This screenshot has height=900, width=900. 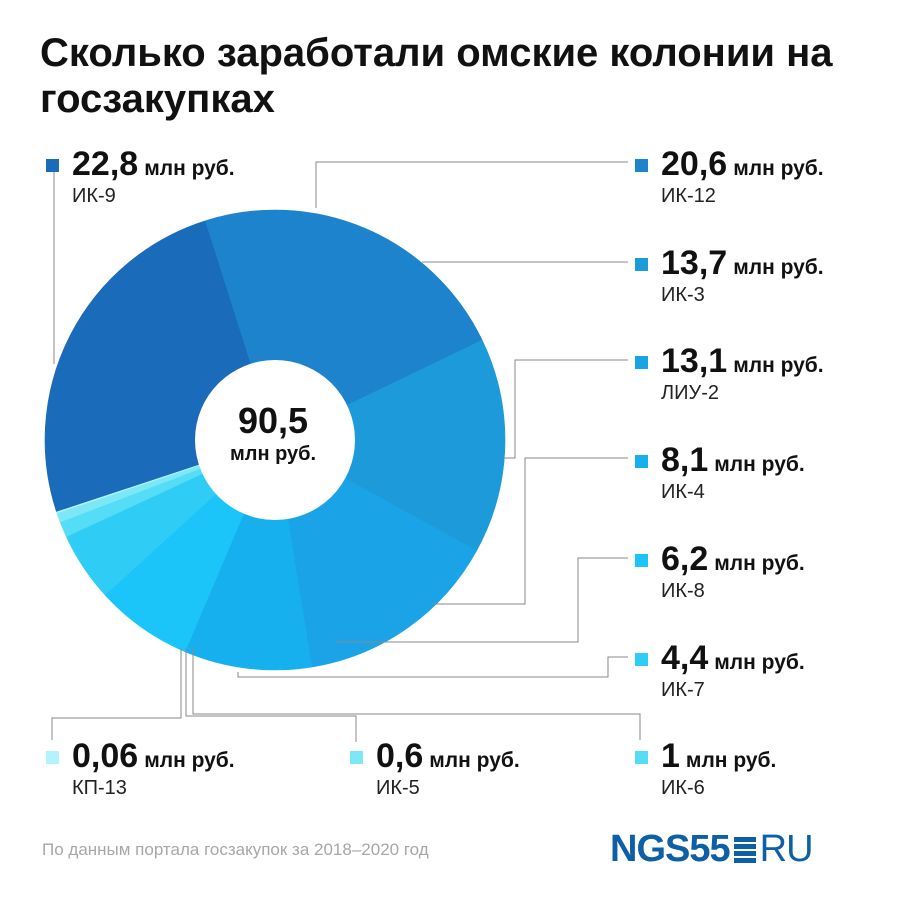 What do you see at coordinates (688, 196) in the screenshot?
I see `legend-label: ИК-12` at bounding box center [688, 196].